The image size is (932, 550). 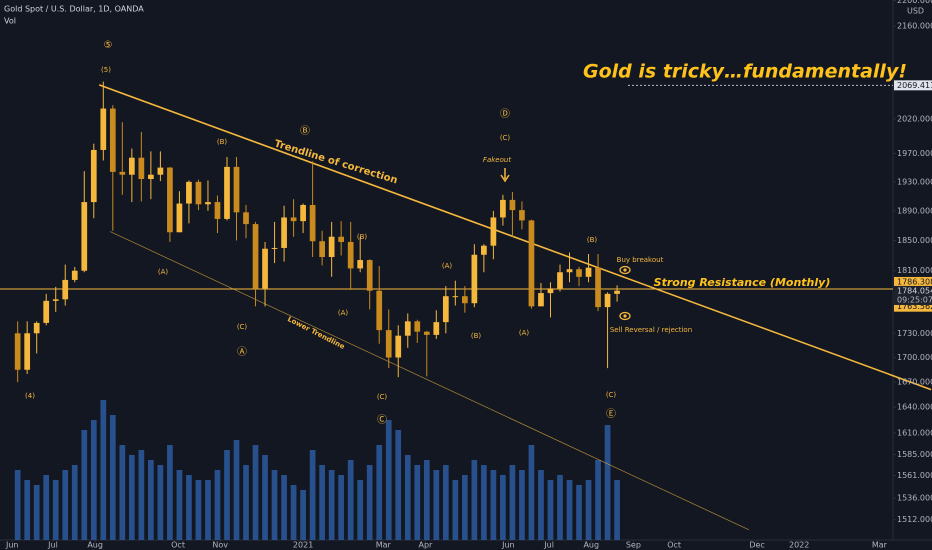 I want to click on resistance-label: Strong Resistance (Monthly), so click(x=742, y=282).